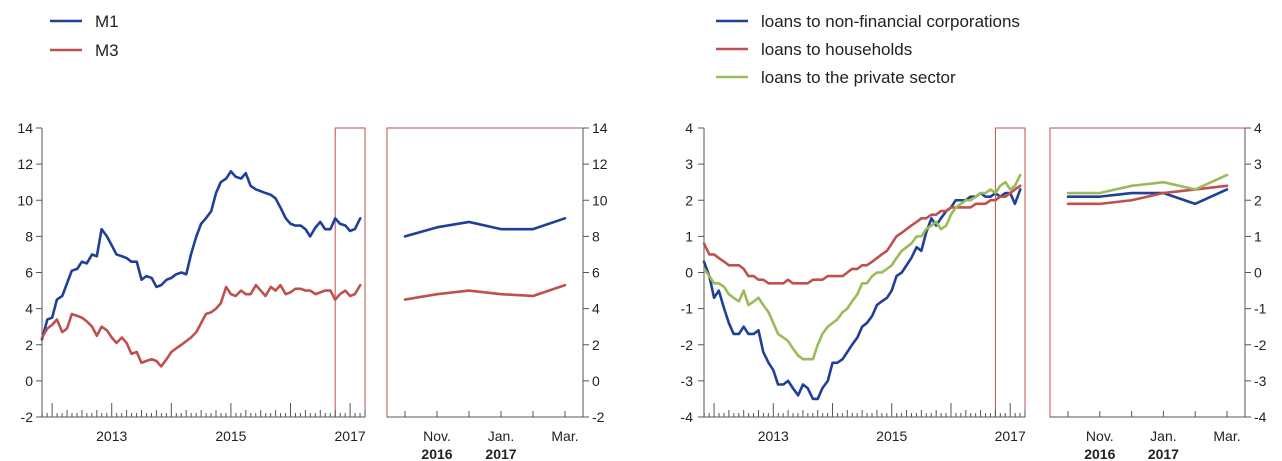  What do you see at coordinates (84, 21) in the screenshot?
I see `legend-item: M1` at bounding box center [84, 21].